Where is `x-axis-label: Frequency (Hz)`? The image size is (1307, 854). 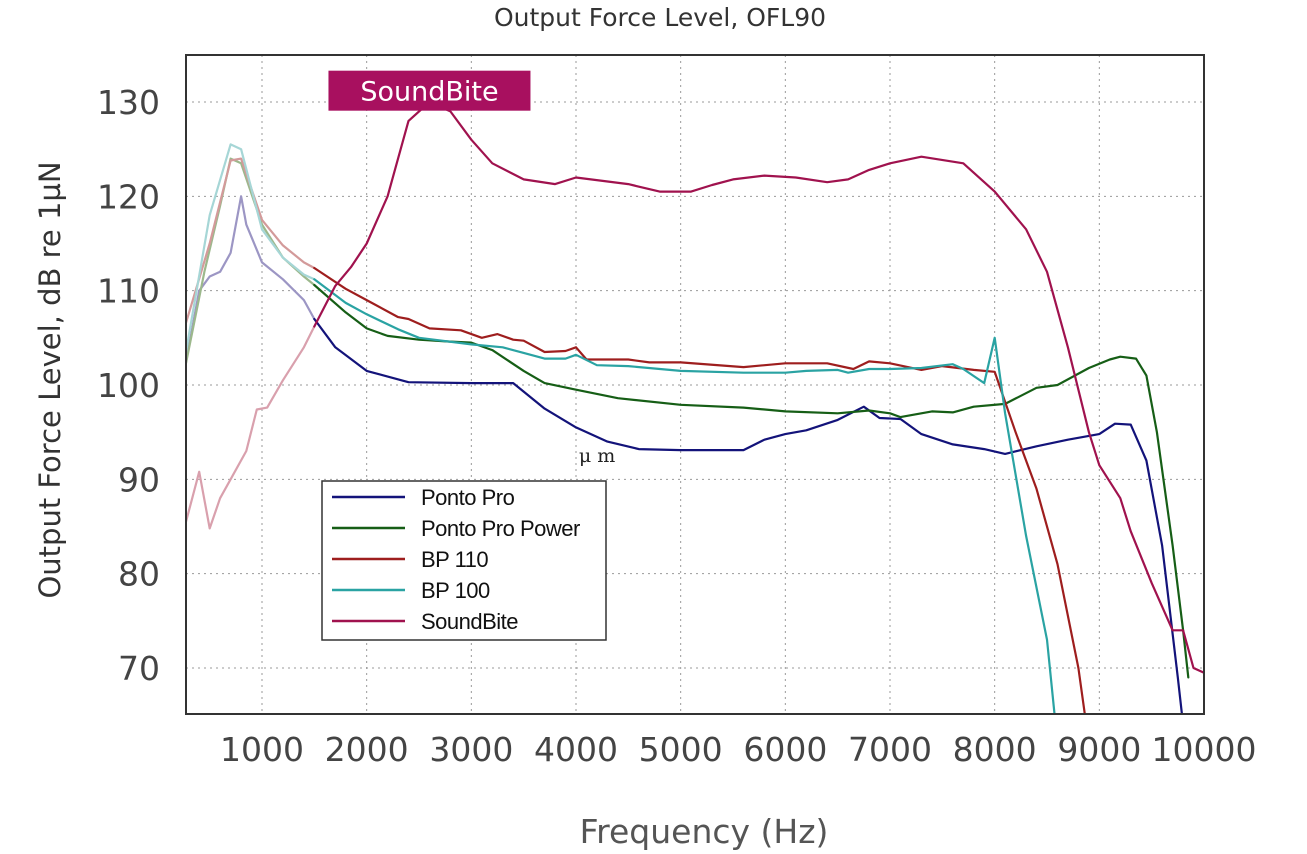
x-axis-label: Frequency (Hz) is located at coordinates (704, 831).